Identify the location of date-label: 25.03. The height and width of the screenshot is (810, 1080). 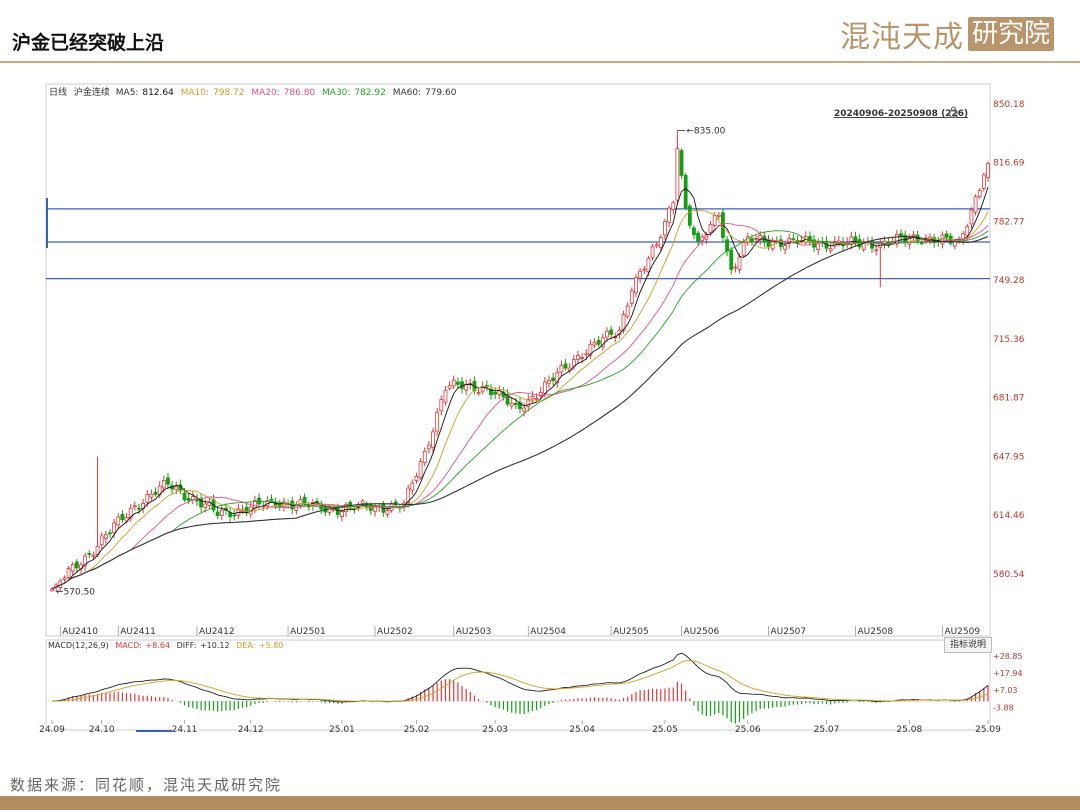
(495, 730).